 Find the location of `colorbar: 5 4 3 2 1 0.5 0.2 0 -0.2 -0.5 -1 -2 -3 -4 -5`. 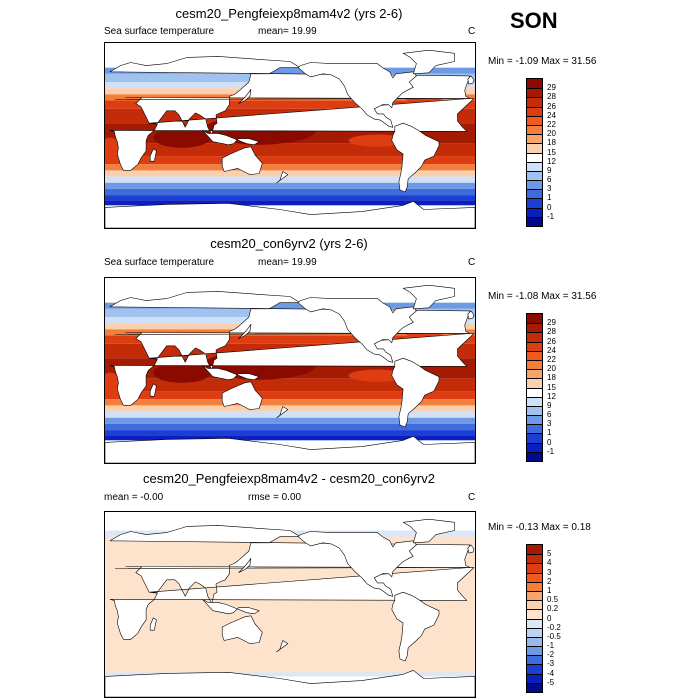

colorbar: 5 4 3 2 1 0.5 0.2 0 -0.2 -0.5 -1 -2 -3 -4 -5 is located at coordinates (543, 618).